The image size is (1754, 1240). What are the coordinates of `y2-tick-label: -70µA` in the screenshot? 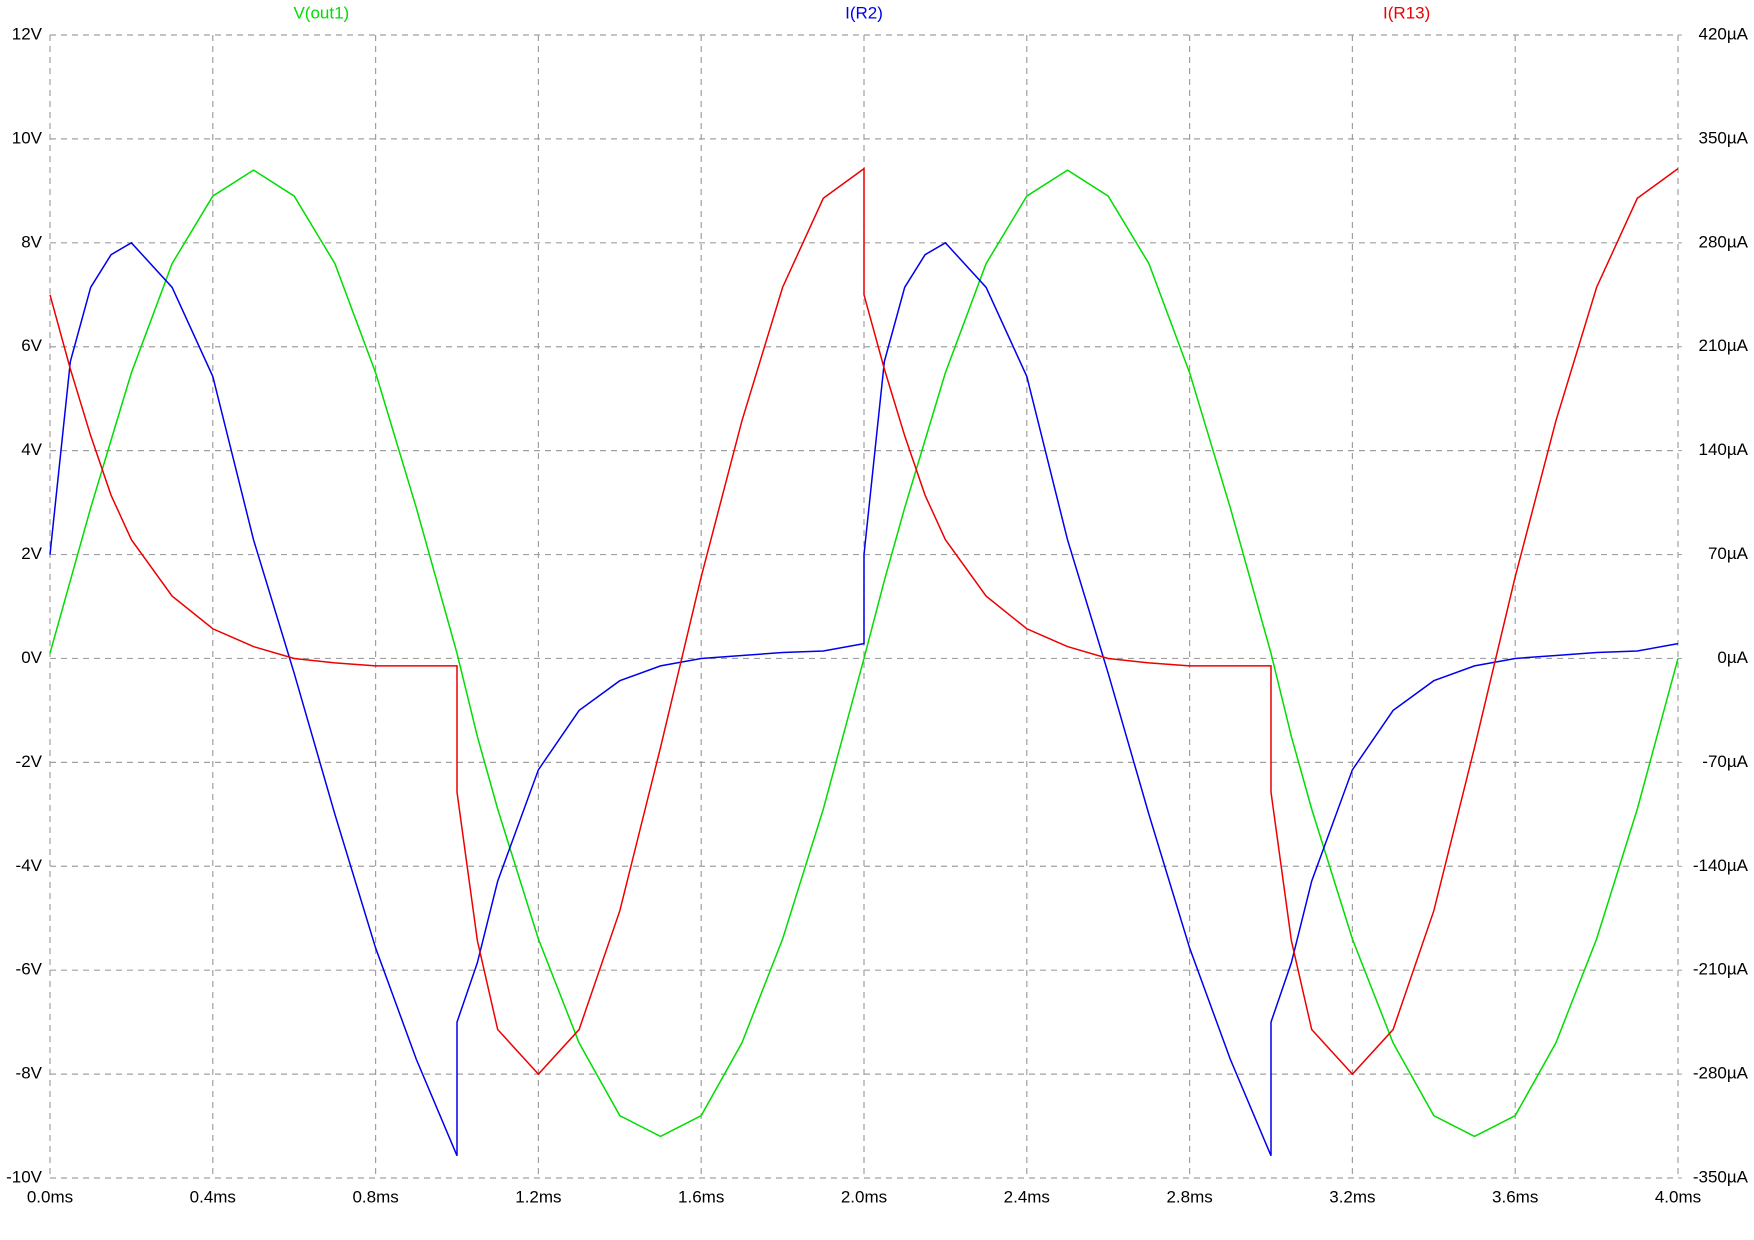 It's located at (1725, 761).